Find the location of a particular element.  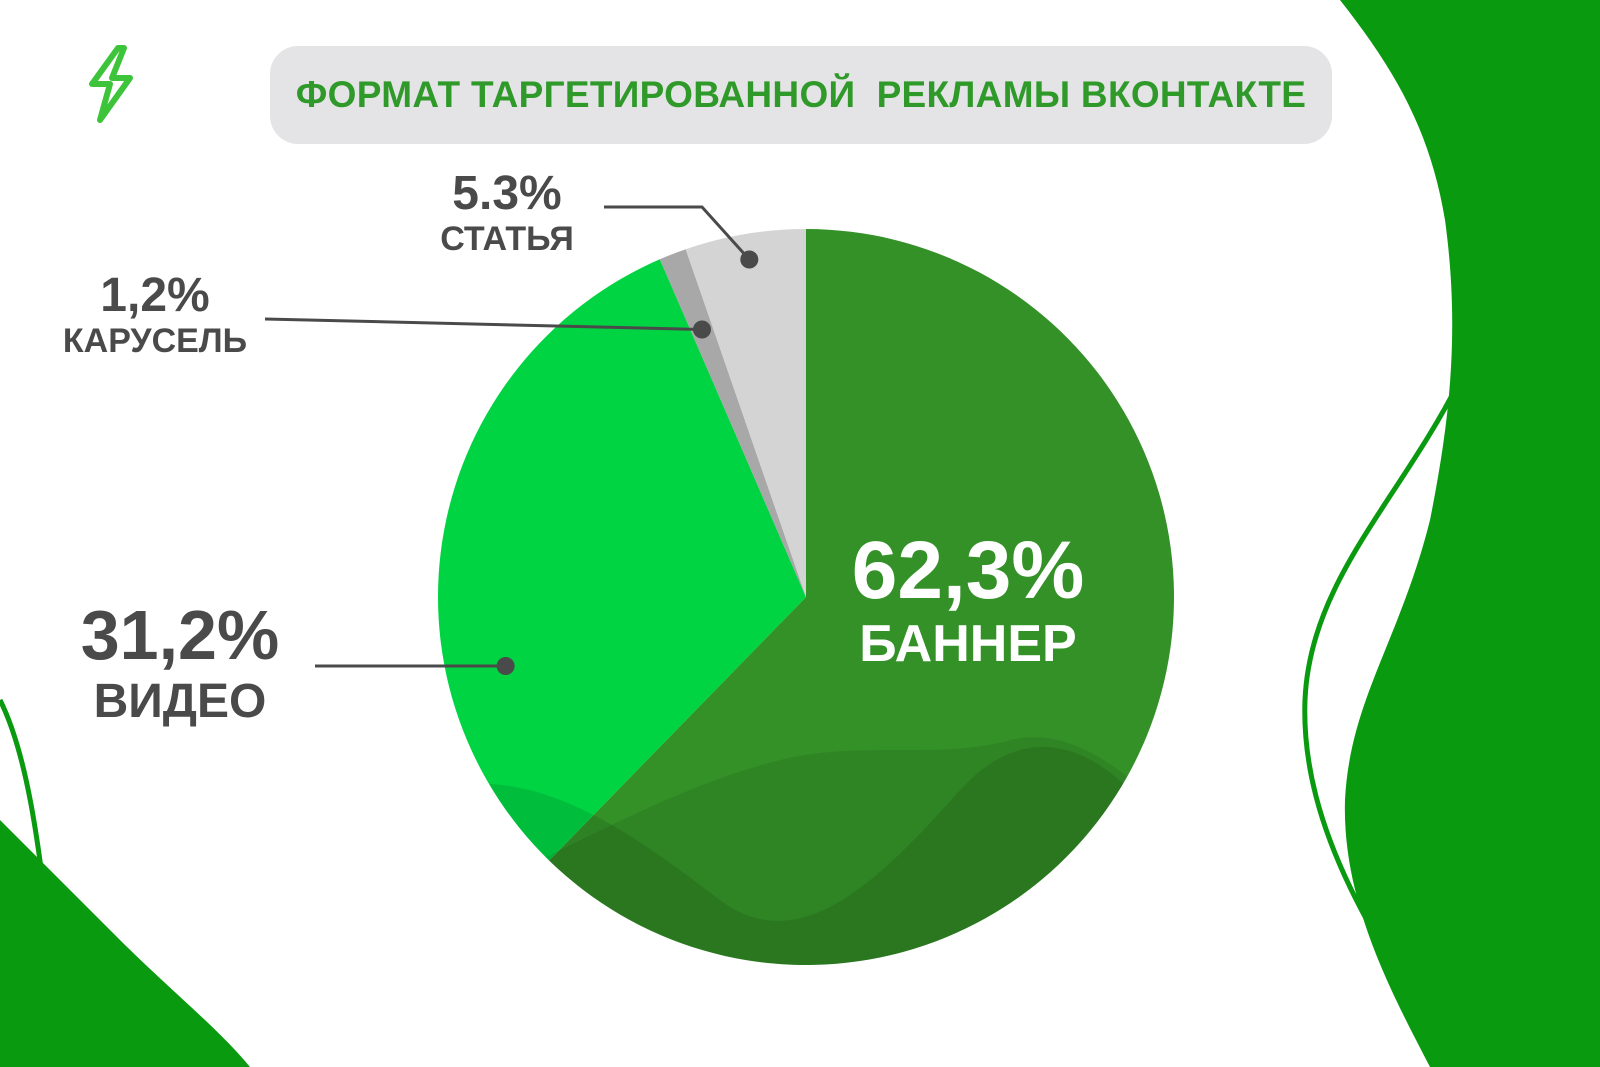

label-karusel-name: КАРУСЕЛЬ is located at coordinates (155, 341).